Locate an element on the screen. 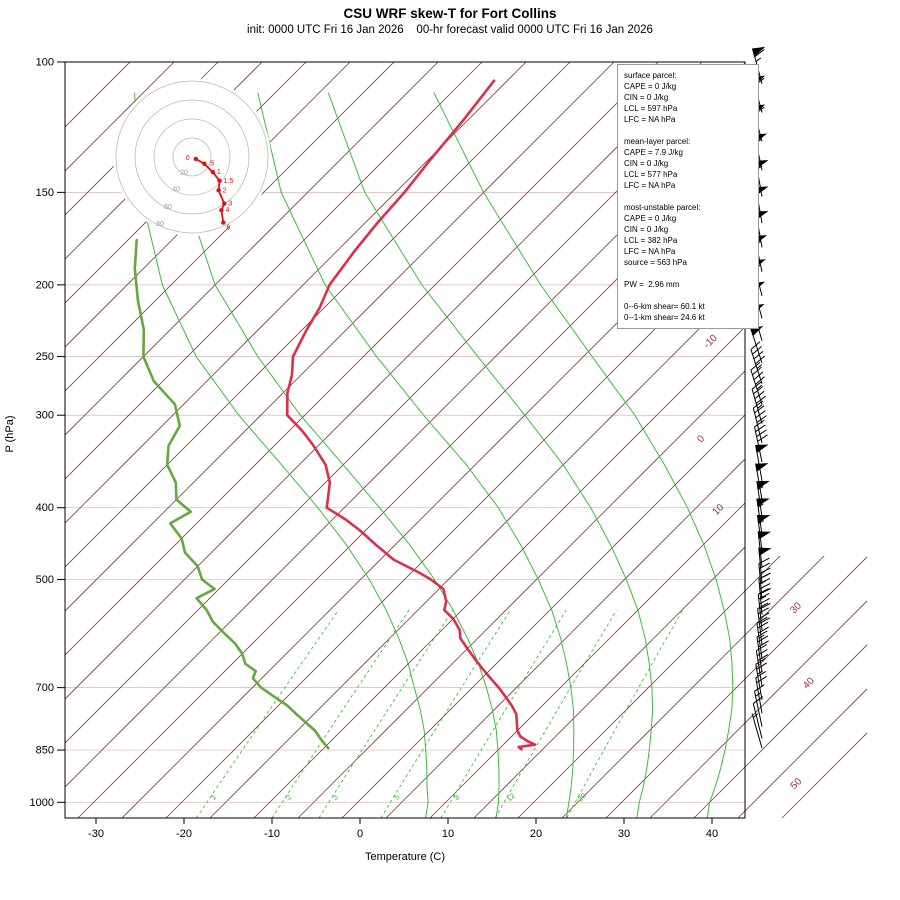 This screenshot has width=900, height=900. mixing-ratio-labels: 1 2 3 5 8 12 20 is located at coordinates (398, 797).